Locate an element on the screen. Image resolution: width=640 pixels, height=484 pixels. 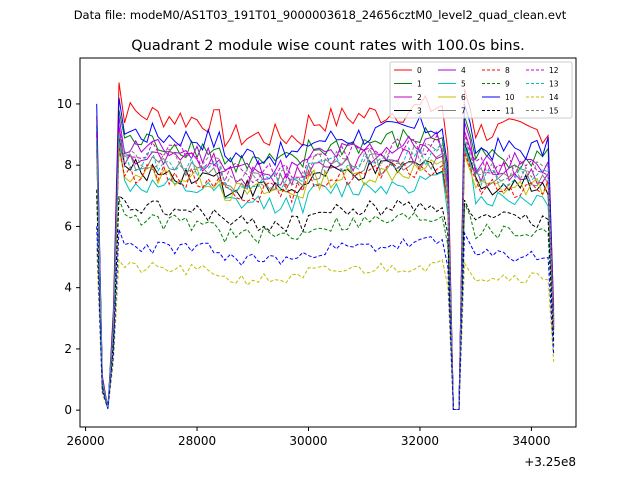
legend-label-3: 3 is located at coordinates (419, 111).